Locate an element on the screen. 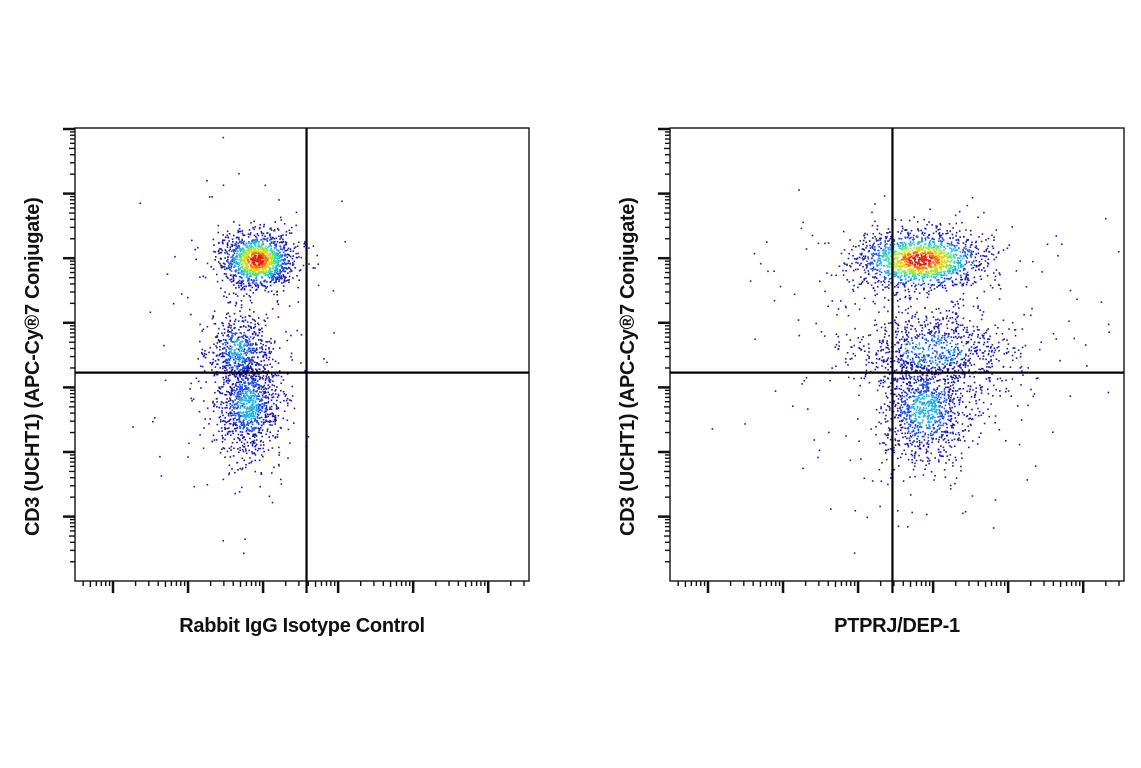 The image size is (1141, 768). x-axis-label: Rabbit IgG Isotype Control is located at coordinates (302, 626).